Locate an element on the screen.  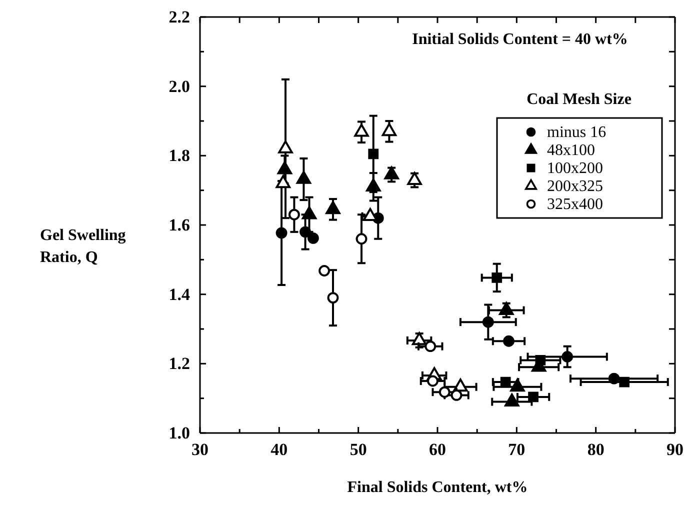
x-tick-label: 40 is located at coordinates (279, 450).